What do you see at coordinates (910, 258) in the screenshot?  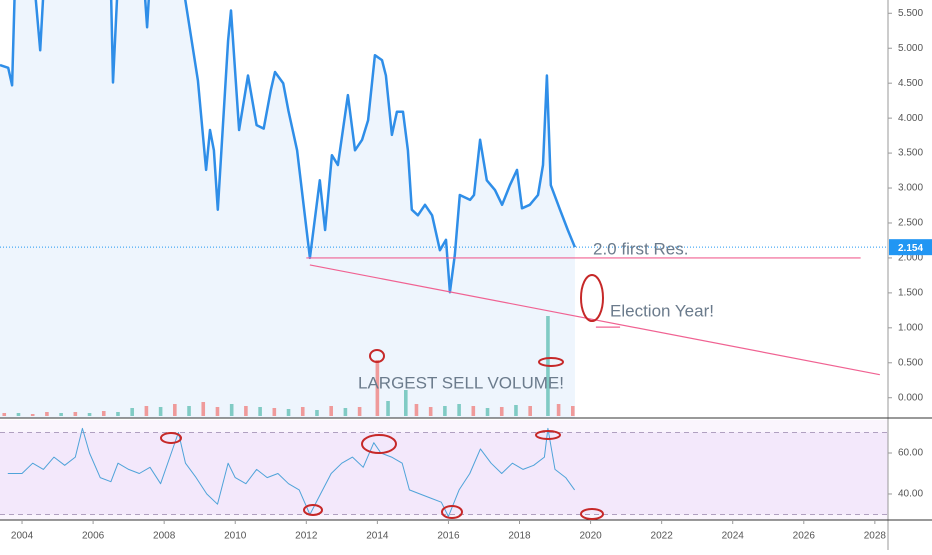 I see `y-tick-label: 2.000` at bounding box center [910, 258].